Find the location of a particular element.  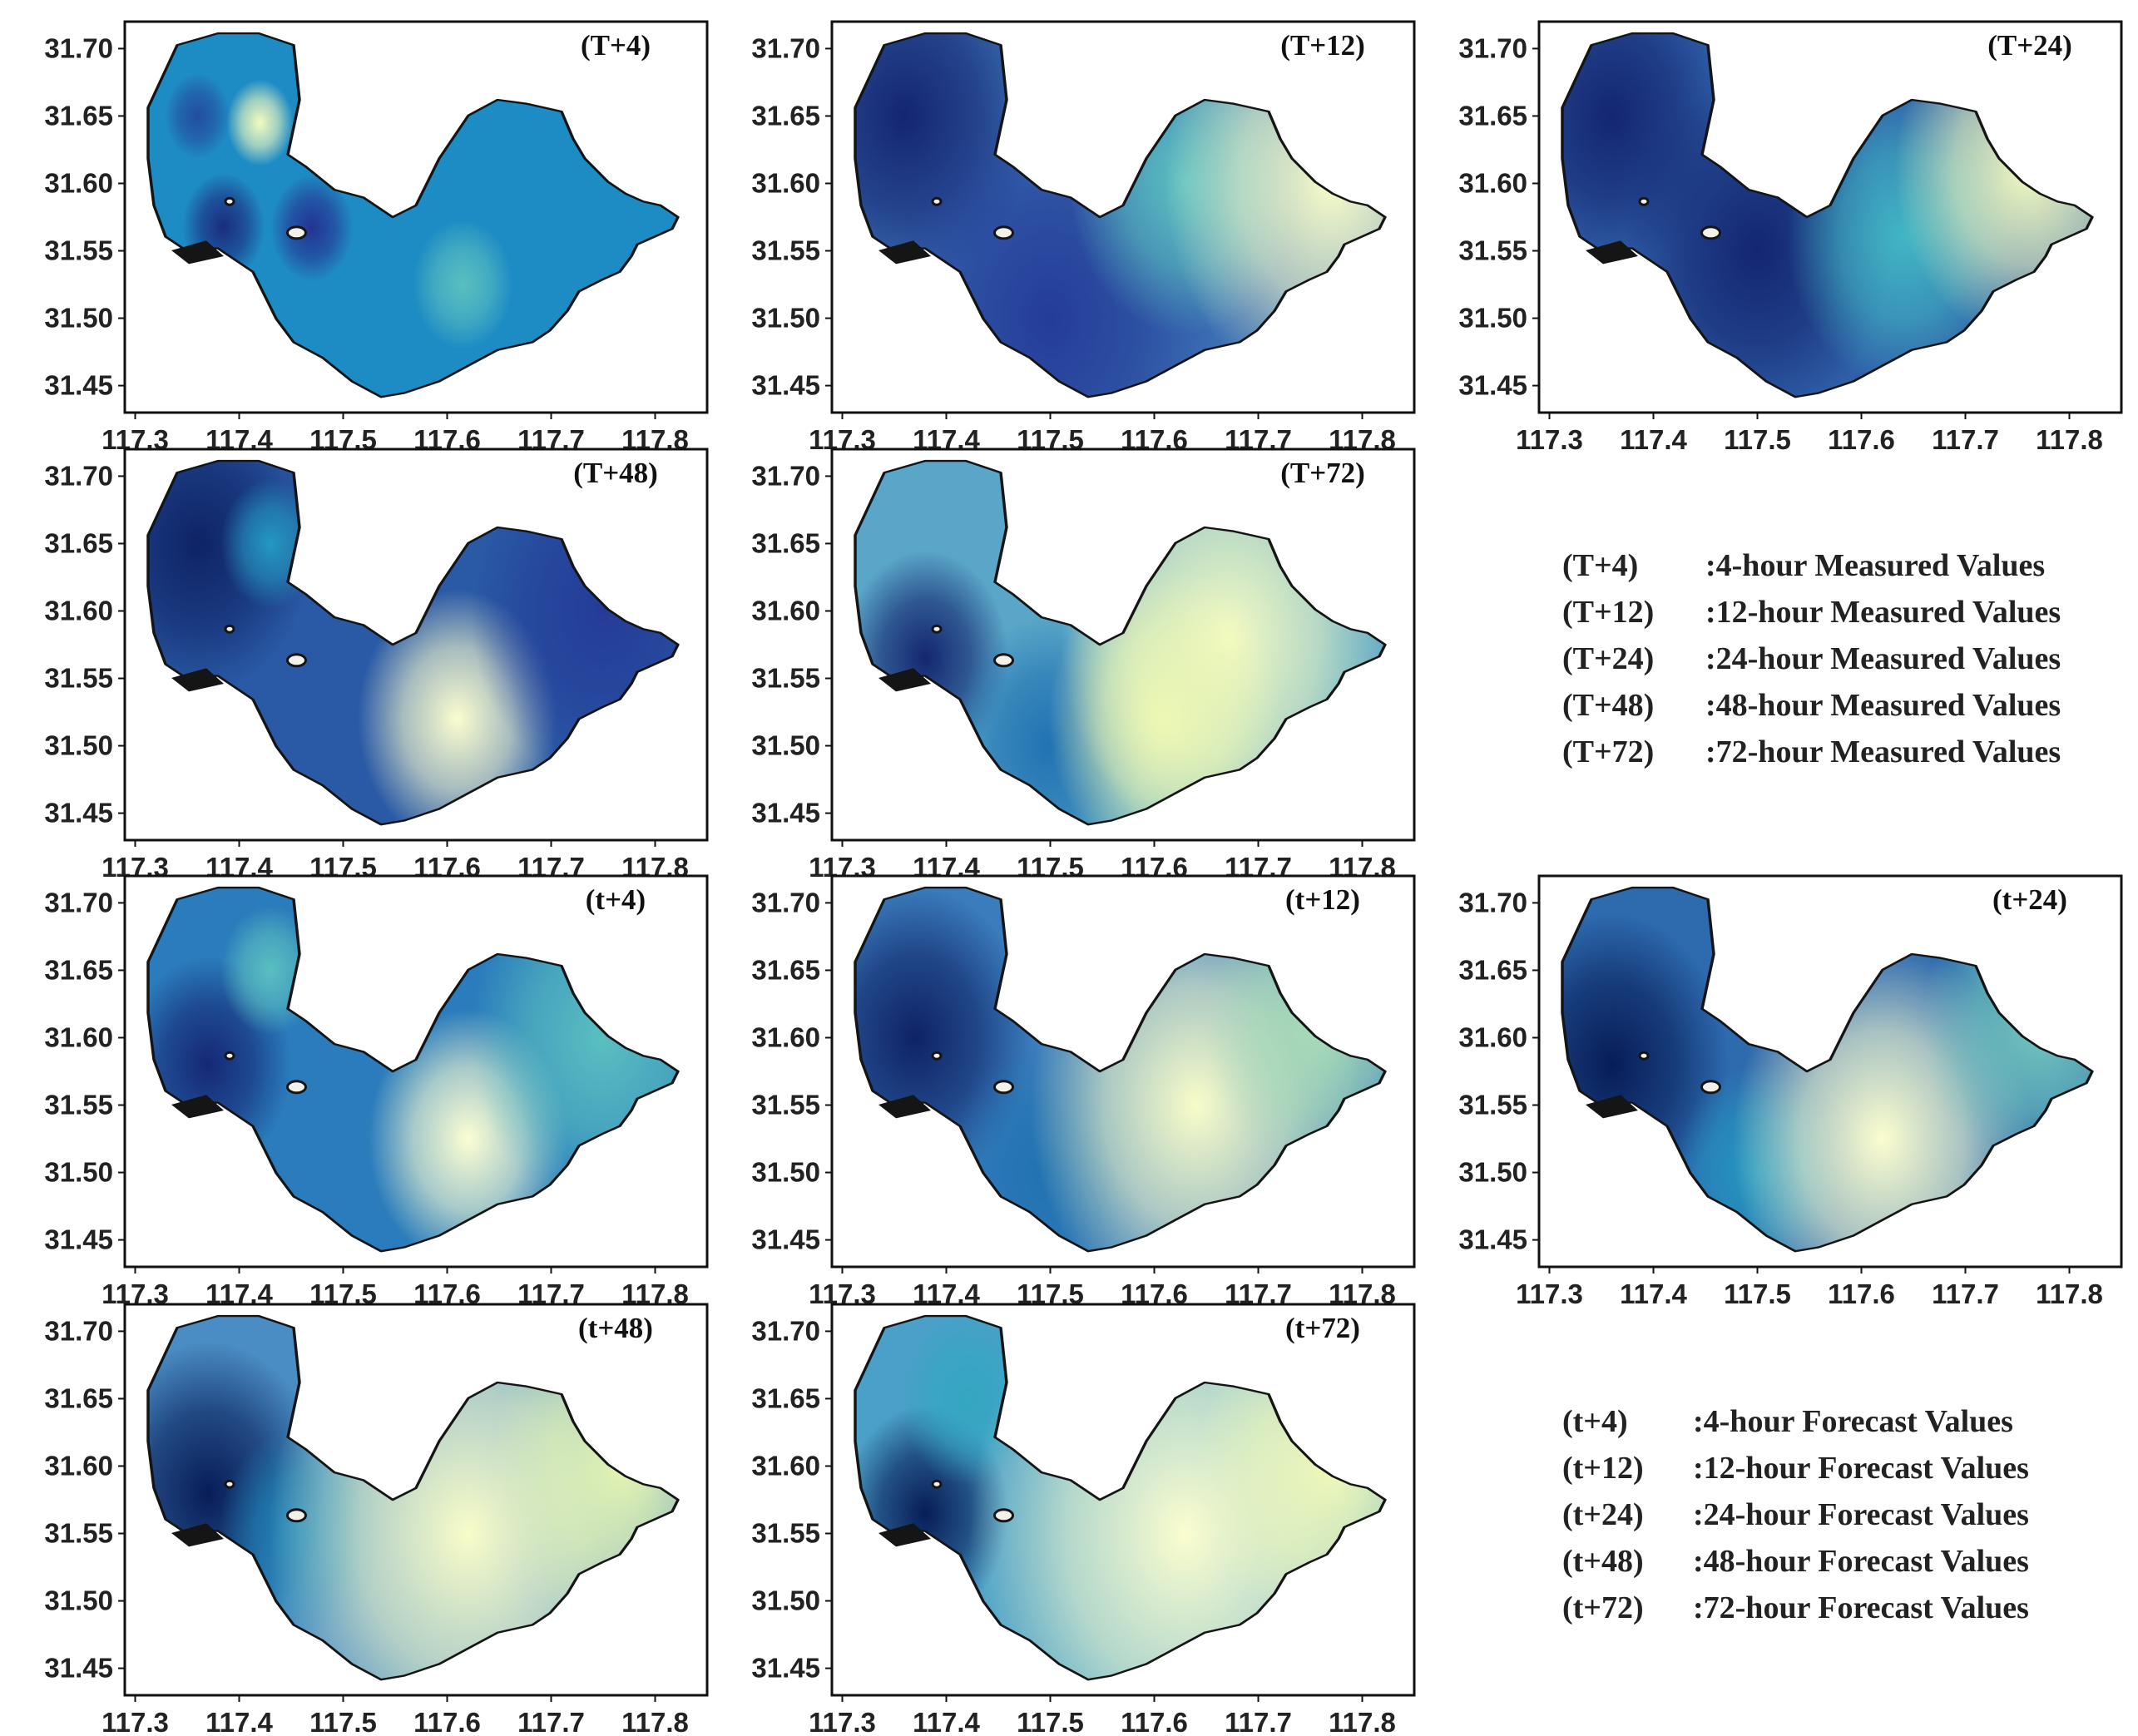

legend-key: (t+4) is located at coordinates (1595, 1421).